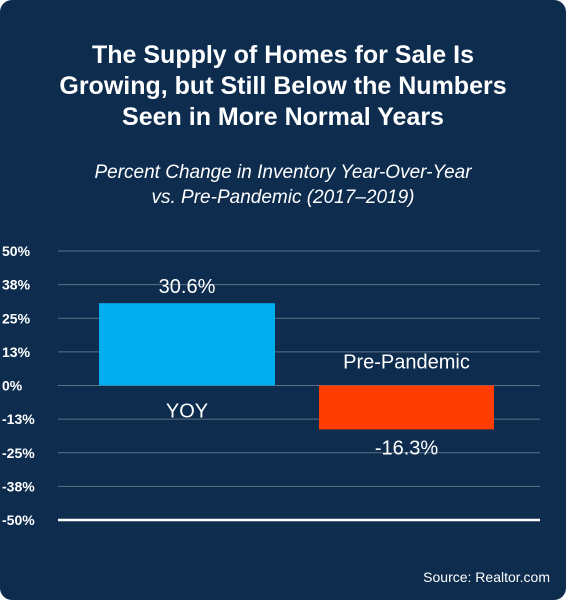 Image resolution: width=566 pixels, height=600 pixels. Describe the element at coordinates (16, 352) in the screenshot. I see `y-tick-label: 13%` at that location.